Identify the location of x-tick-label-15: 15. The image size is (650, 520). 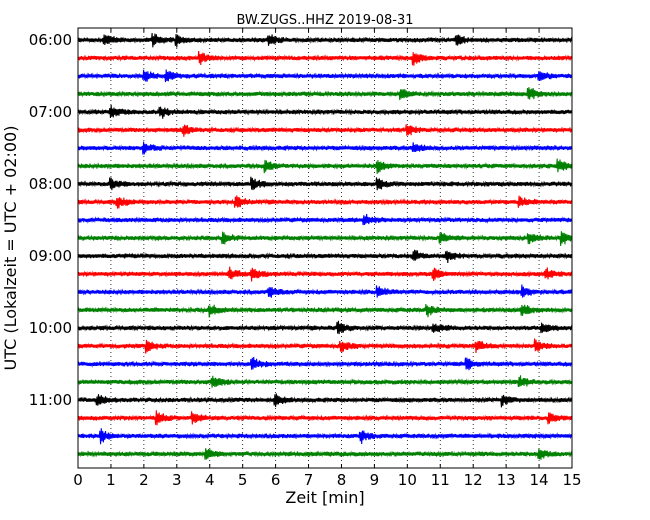
(571, 480).